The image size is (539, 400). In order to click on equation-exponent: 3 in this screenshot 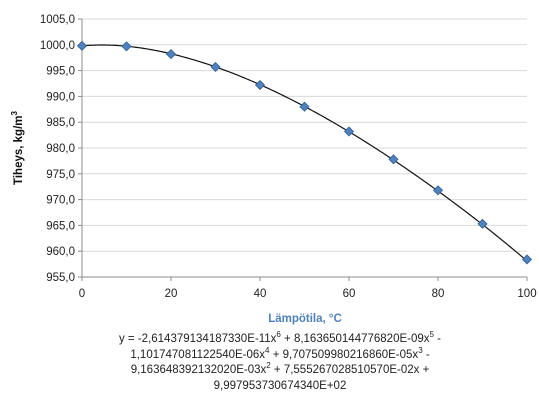, I will do `click(420, 350)`.